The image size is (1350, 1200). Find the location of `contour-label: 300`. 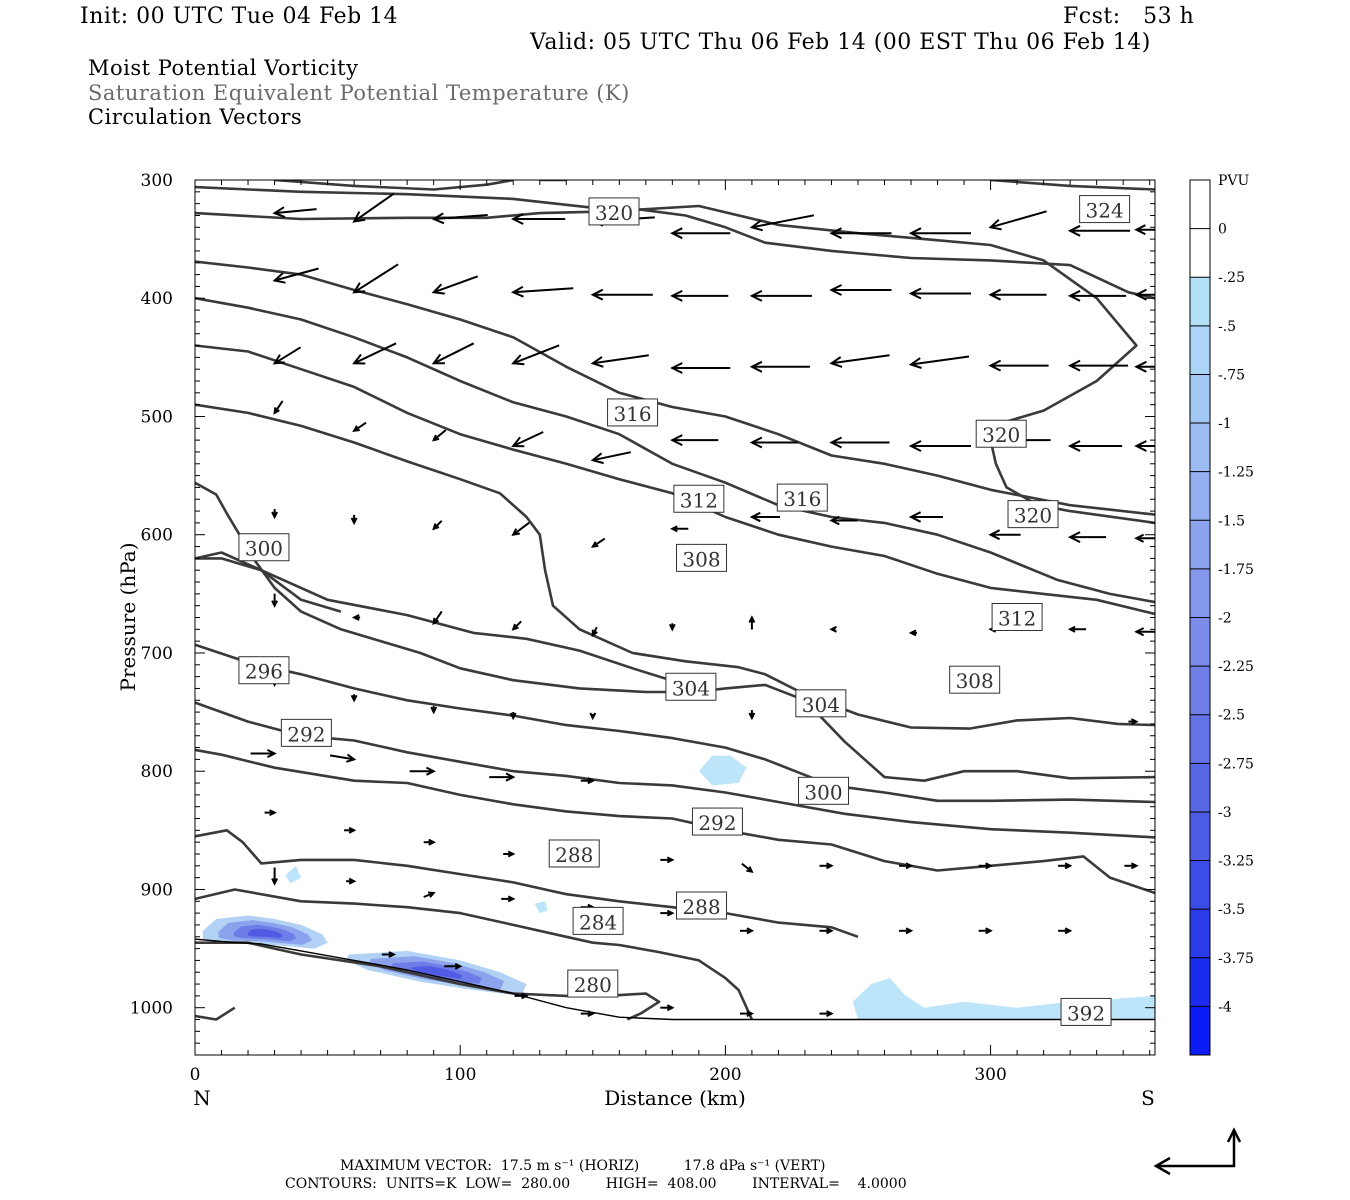

contour-label: 300 is located at coordinates (264, 549).